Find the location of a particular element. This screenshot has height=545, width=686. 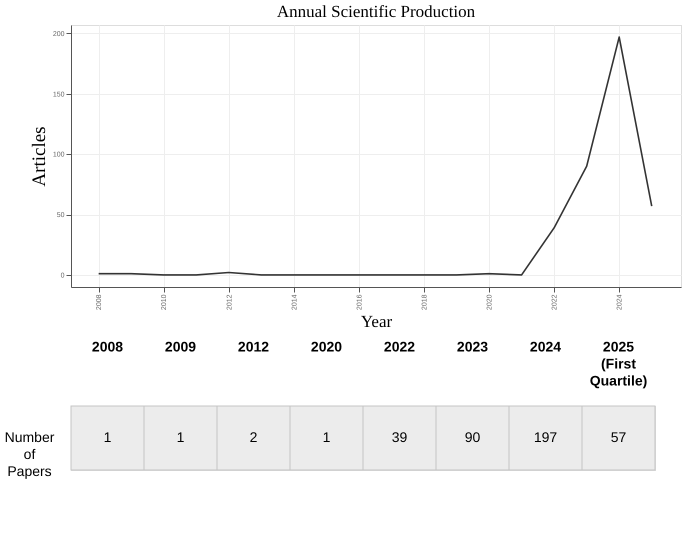

x-tick-label: 2020 is located at coordinates (326, 346).